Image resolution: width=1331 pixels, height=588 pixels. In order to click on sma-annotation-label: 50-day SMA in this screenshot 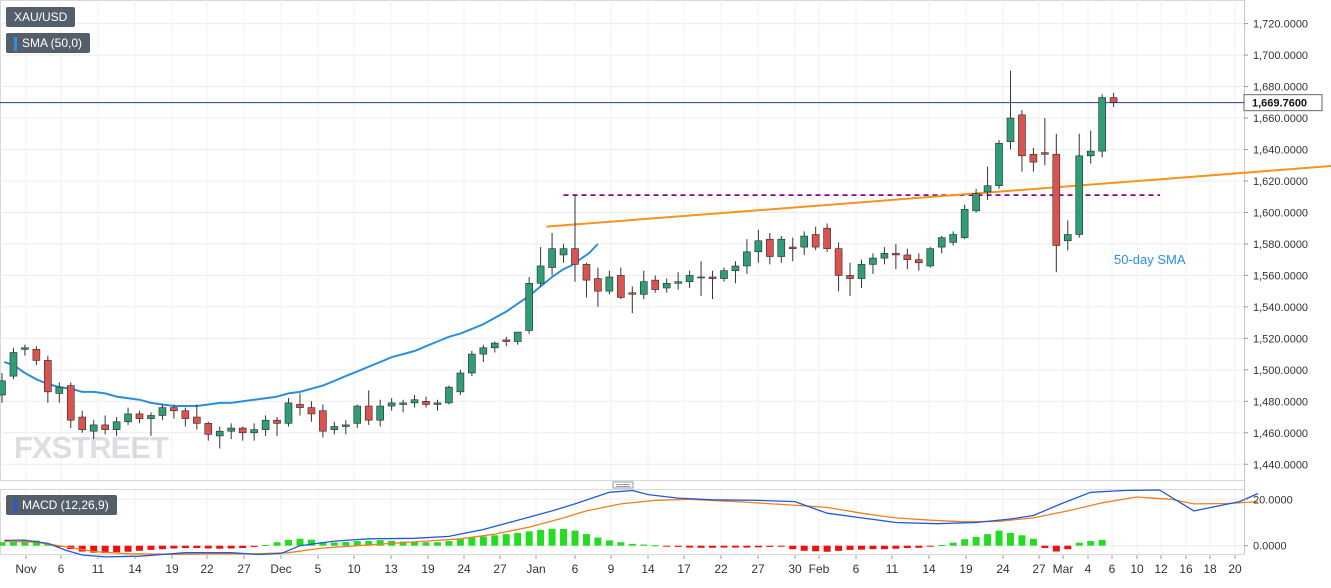, I will do `click(1150, 259)`.